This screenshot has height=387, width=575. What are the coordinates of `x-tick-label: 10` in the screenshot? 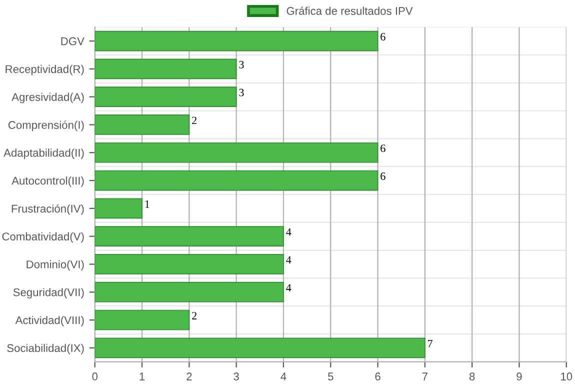 It's located at (566, 376).